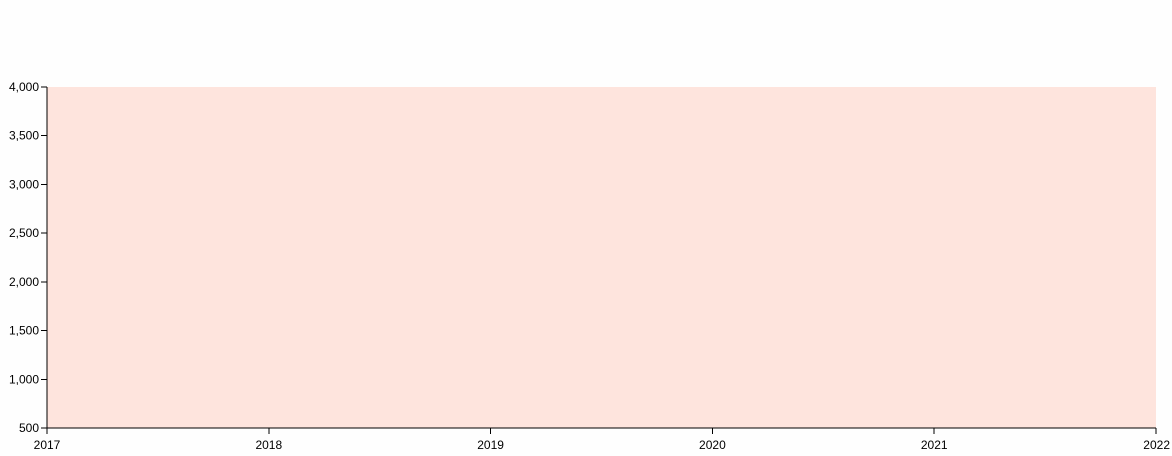 Image resolution: width=1172 pixels, height=456 pixels. What do you see at coordinates (1156, 445) in the screenshot?
I see `x-tick-label: 2022` at bounding box center [1156, 445].